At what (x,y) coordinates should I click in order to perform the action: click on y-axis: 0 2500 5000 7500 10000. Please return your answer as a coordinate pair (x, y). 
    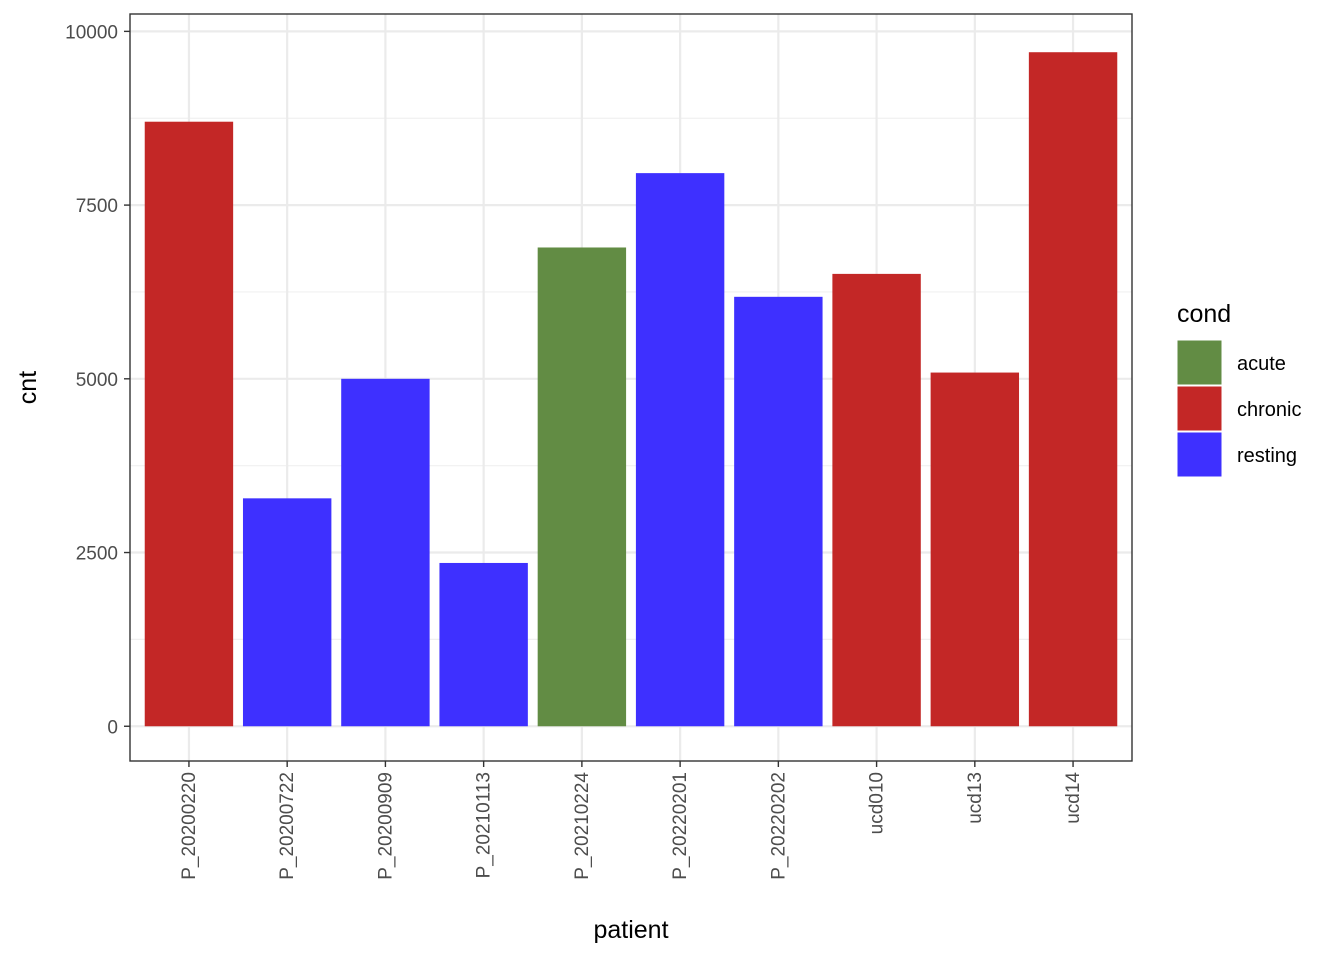
    Looking at the image, I should click on (97, 380).